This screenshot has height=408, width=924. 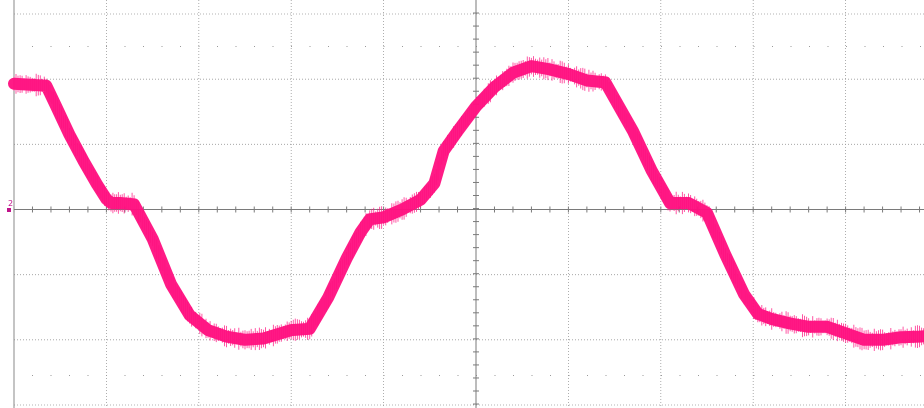 What do you see at coordinates (9, 210) in the screenshot?
I see `channel-marker-swatch` at bounding box center [9, 210].